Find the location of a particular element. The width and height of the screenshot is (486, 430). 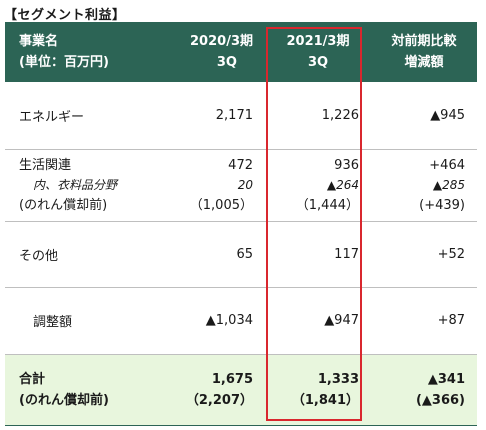

row-label: 合計 (のれん償却前) is located at coordinates (73, 390).